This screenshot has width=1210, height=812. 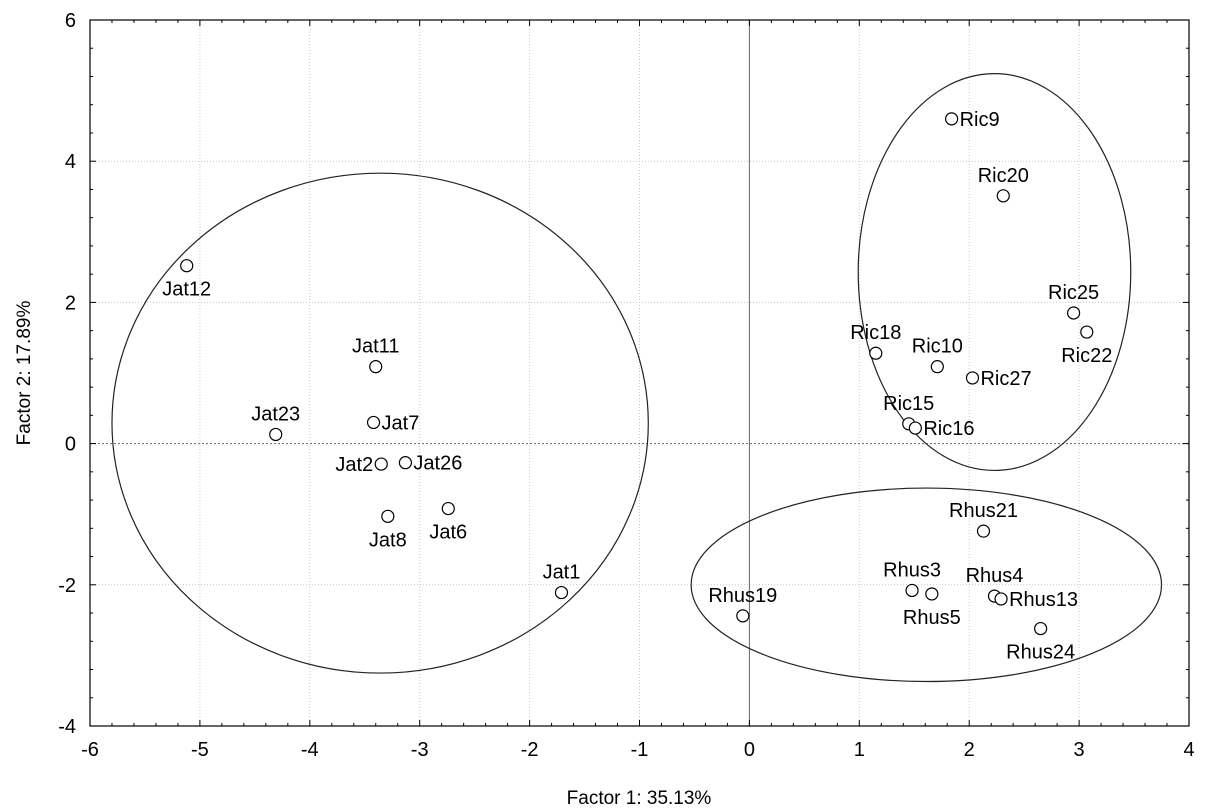 What do you see at coordinates (948, 429) in the screenshot?
I see `point-label: Ric16` at bounding box center [948, 429].